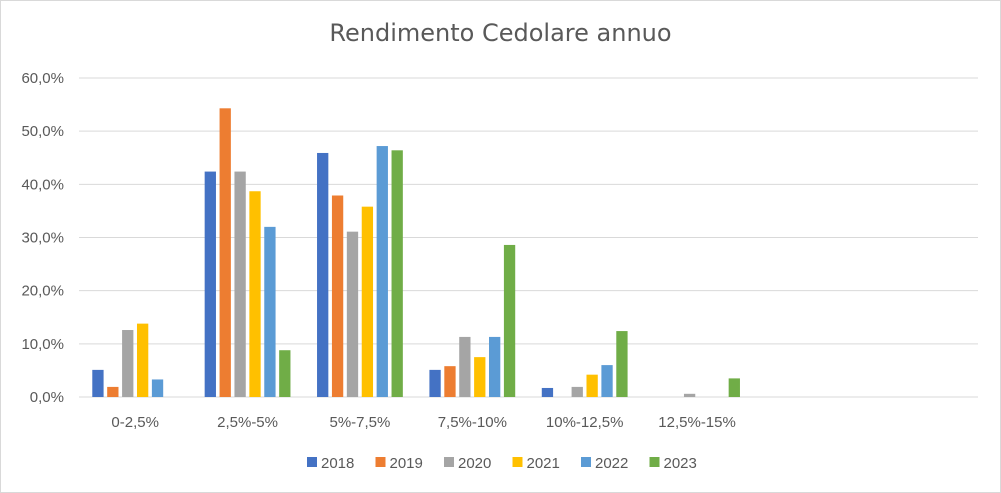  I want to click on x-tick-label: 0-2,5%, so click(135, 422).